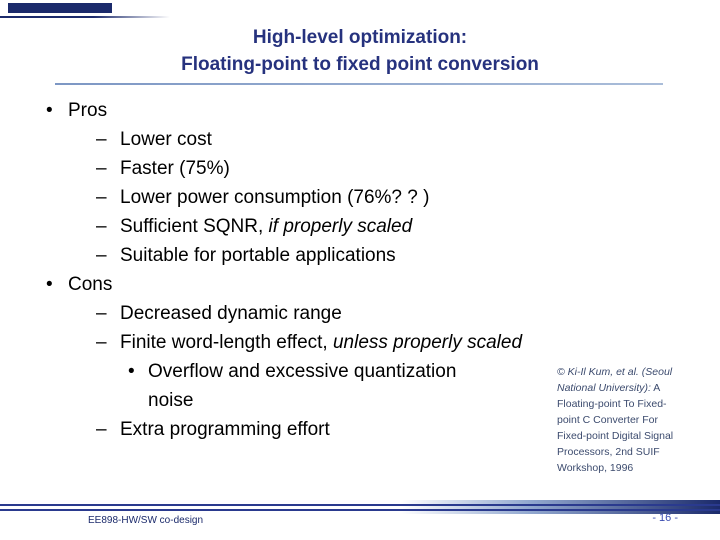  I want to click on list-item-text: Lower cost, so click(166, 139).